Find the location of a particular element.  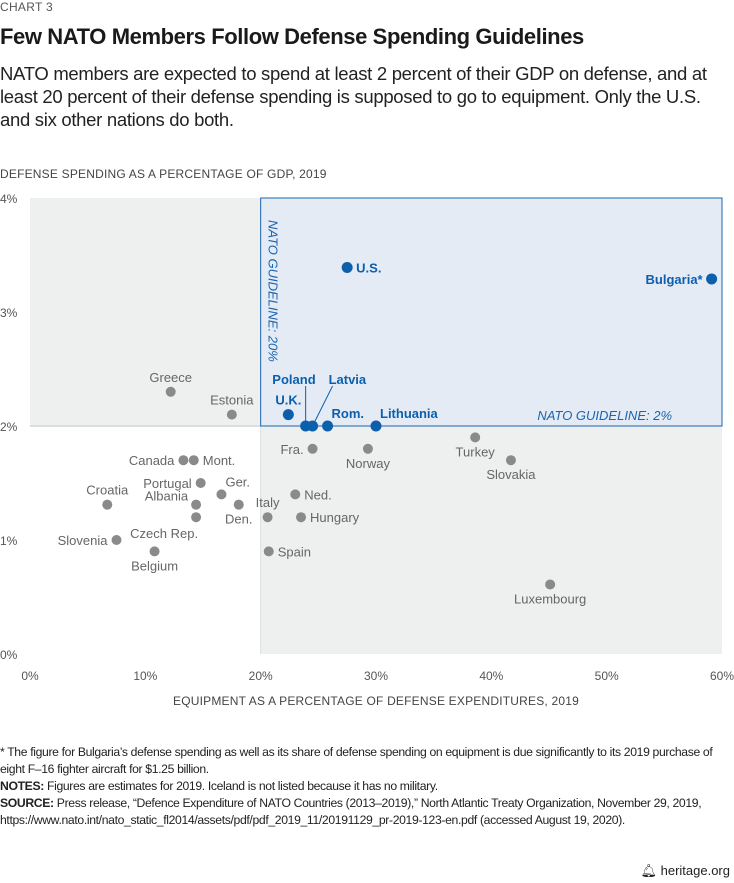

x-guideline-label: NATO GUIDELINE: 20% is located at coordinates (273, 291).